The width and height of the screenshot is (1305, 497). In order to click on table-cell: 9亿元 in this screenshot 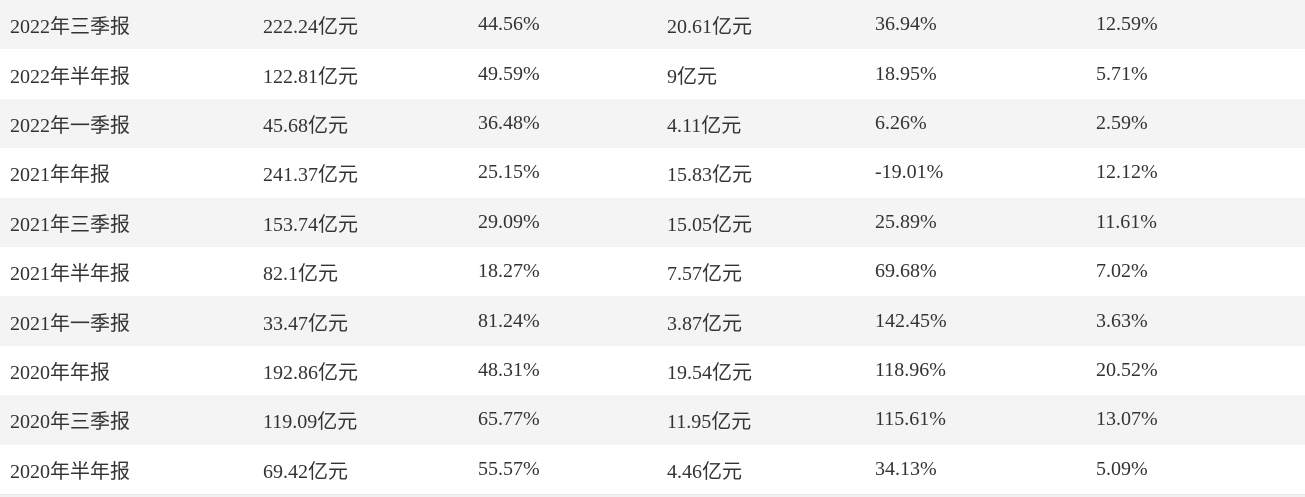, I will do `click(692, 76)`.